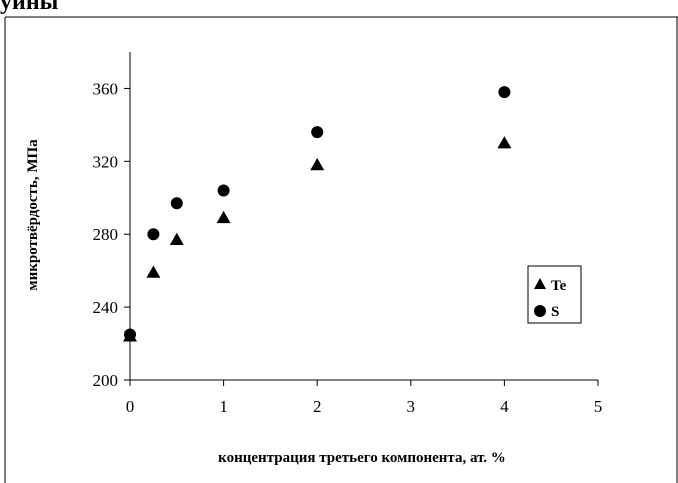 This screenshot has width=678, height=483. Describe the element at coordinates (106, 88) in the screenshot. I see `y-tick-label: 360` at that location.